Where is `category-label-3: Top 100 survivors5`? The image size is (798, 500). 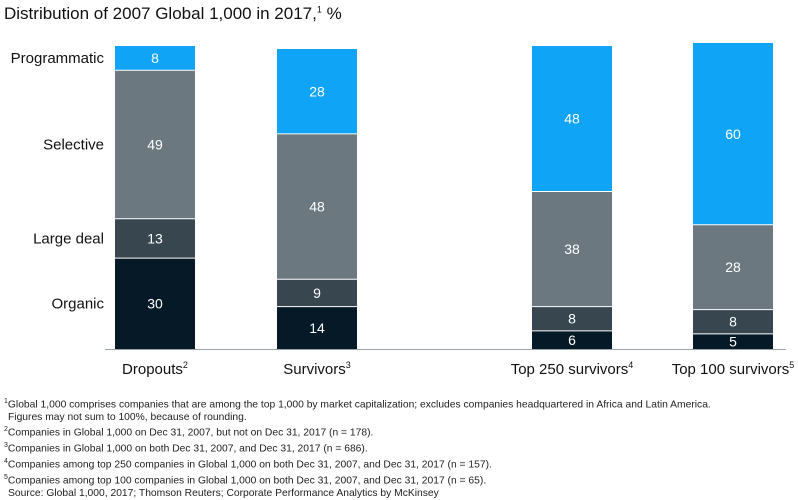 category-label-3: Top 100 survivors5 is located at coordinates (733, 369).